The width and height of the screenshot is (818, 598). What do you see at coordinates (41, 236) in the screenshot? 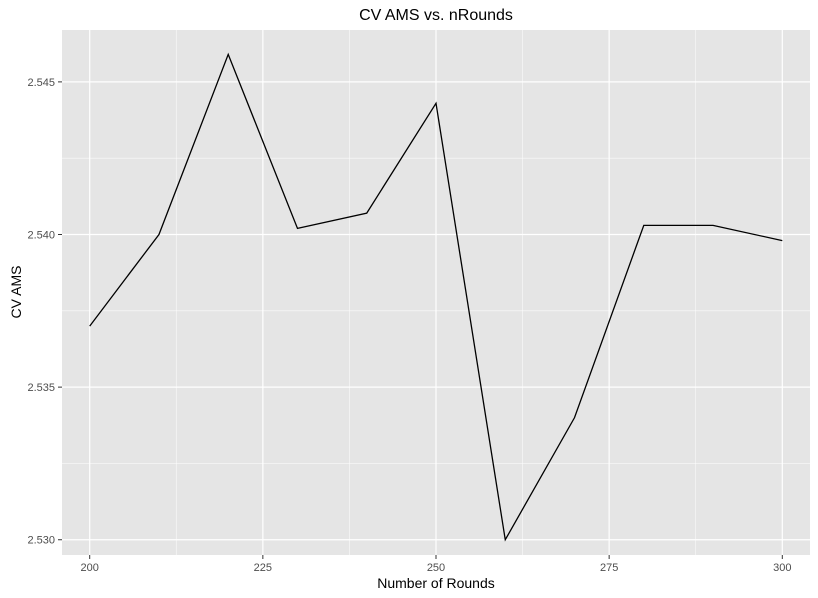
I see `y-tick-label: 2.540` at bounding box center [41, 236].